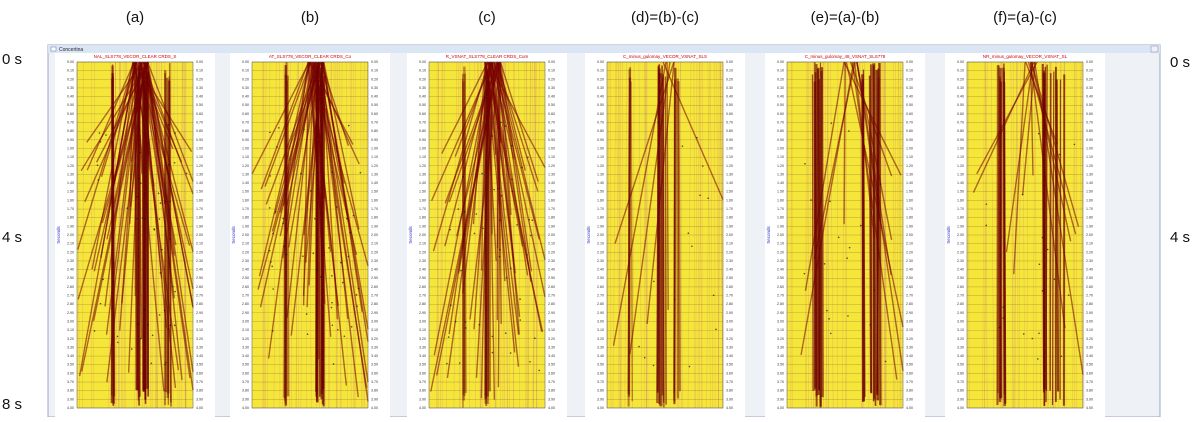 This screenshot has width=1200, height=422. I want to click on y-tick-label: 0.80, so click(70, 131).